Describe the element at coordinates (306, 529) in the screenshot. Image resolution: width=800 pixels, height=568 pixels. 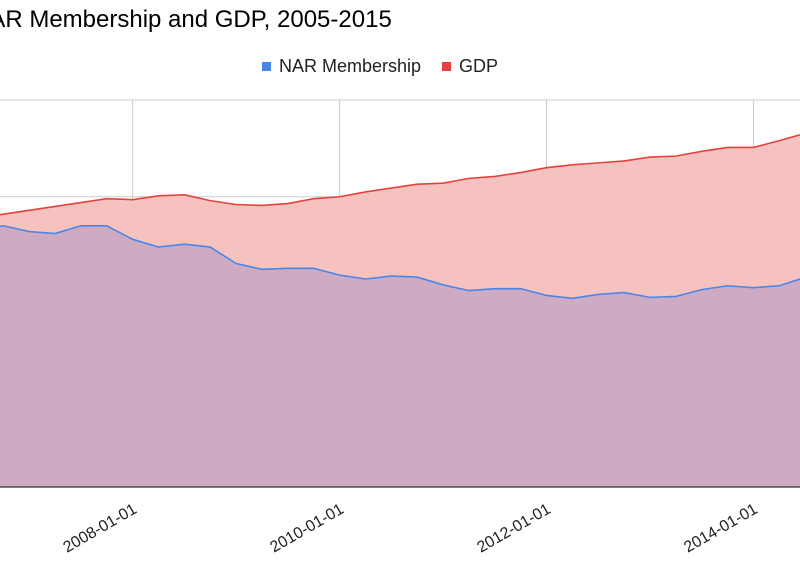
I see `x-tick-label: 2010-01-01` at that location.